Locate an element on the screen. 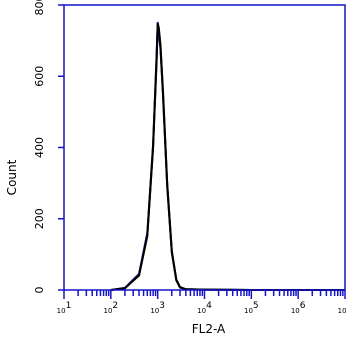 This screenshot has width=346, height=341. x-tick-label: 10³ is located at coordinates (157, 308).